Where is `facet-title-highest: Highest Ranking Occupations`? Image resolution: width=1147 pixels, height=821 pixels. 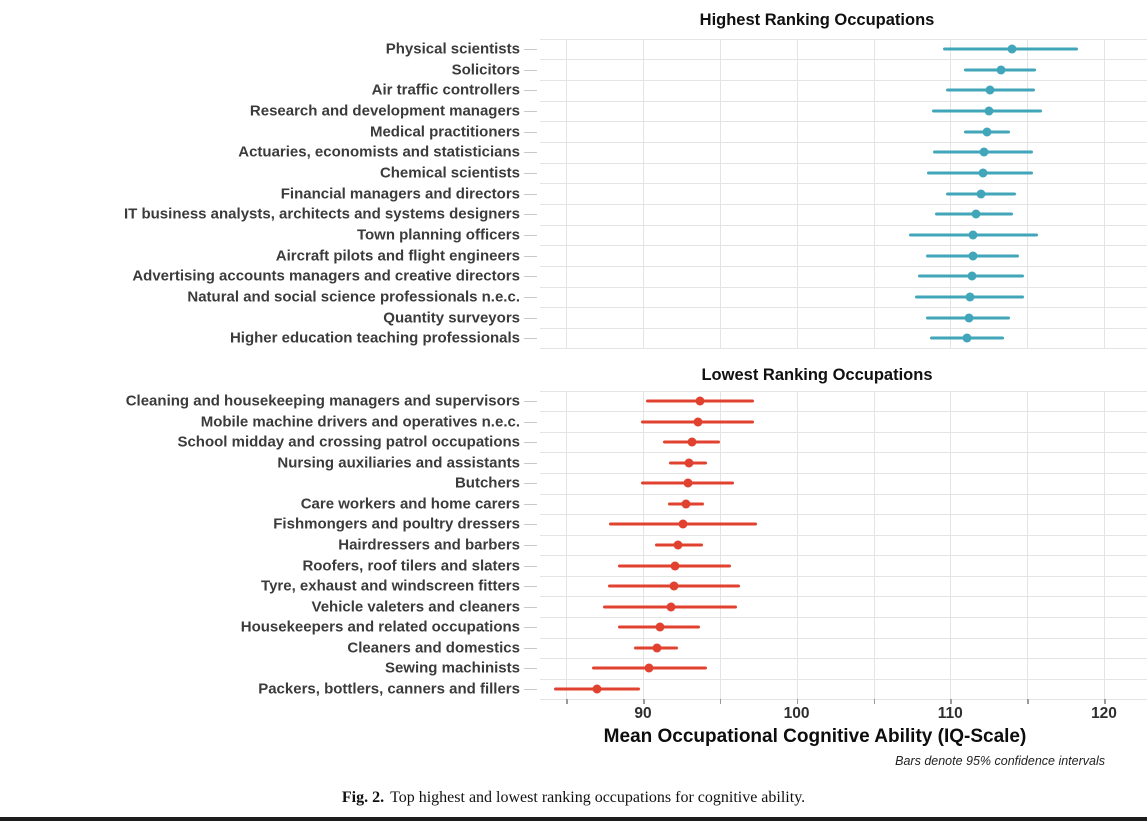
facet-title-highest: Highest Ranking Occupations is located at coordinates (817, 20).